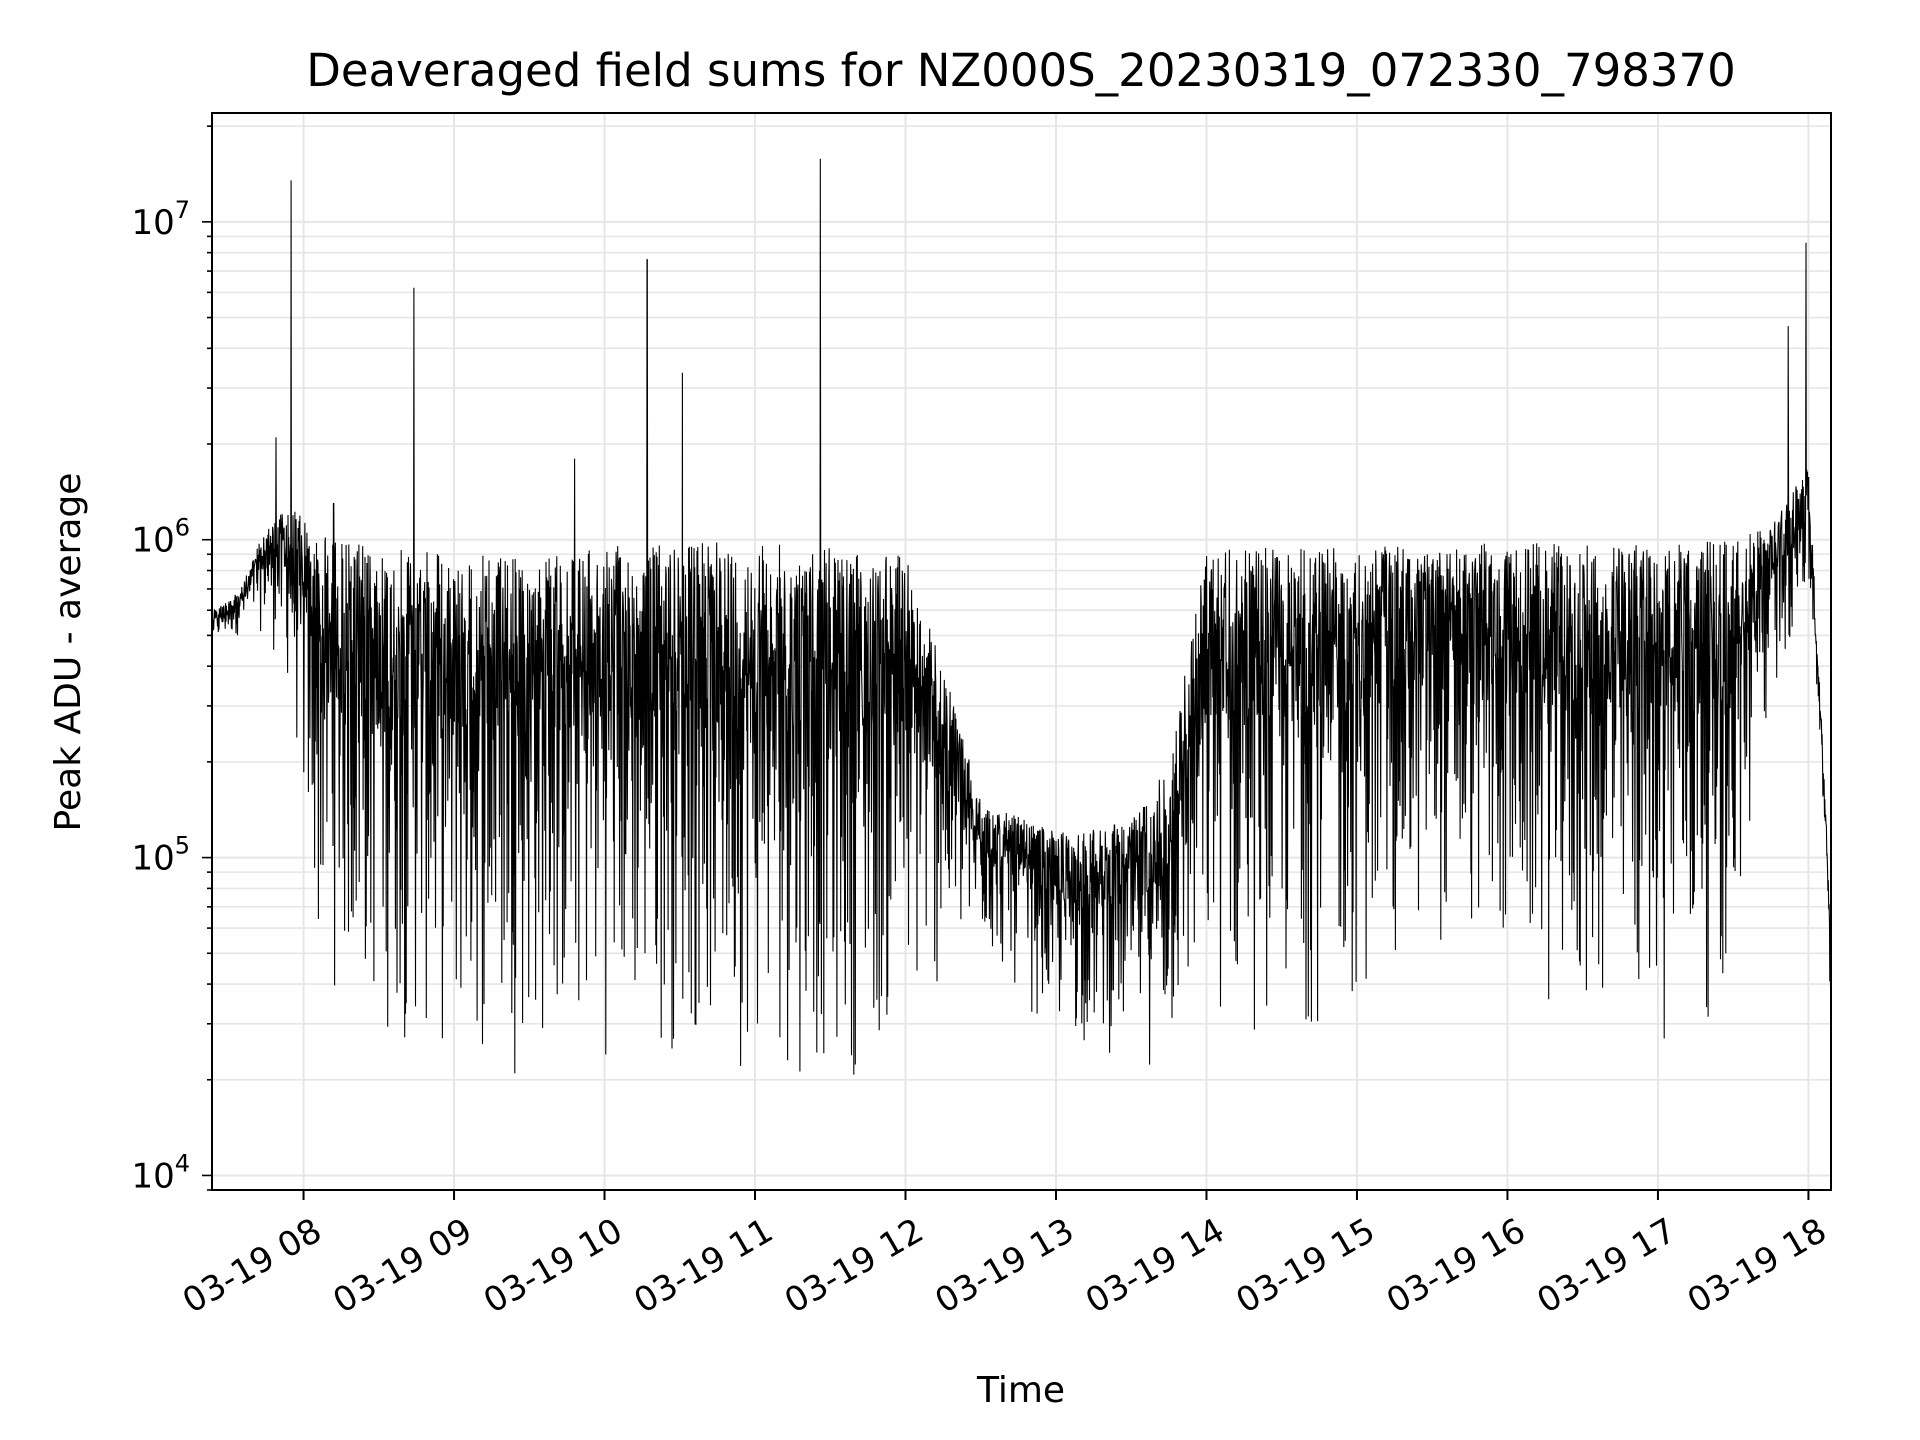  What do you see at coordinates (160, 1172) in the screenshot?
I see `y-tick-label: 10⁴` at bounding box center [160, 1172].